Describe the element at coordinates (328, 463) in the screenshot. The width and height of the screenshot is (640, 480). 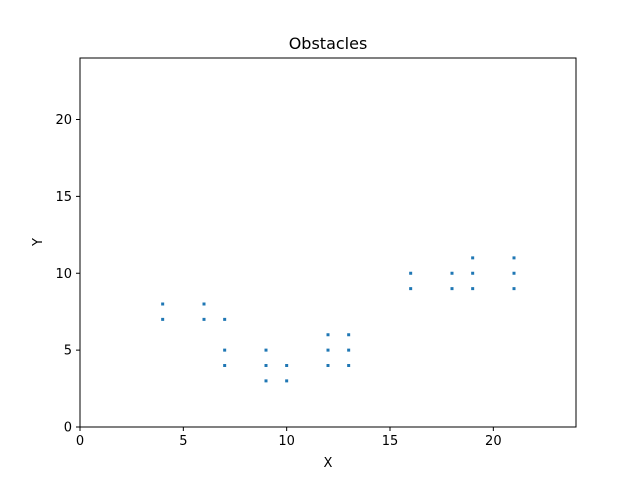
I see `x-axis-label: X` at that location.